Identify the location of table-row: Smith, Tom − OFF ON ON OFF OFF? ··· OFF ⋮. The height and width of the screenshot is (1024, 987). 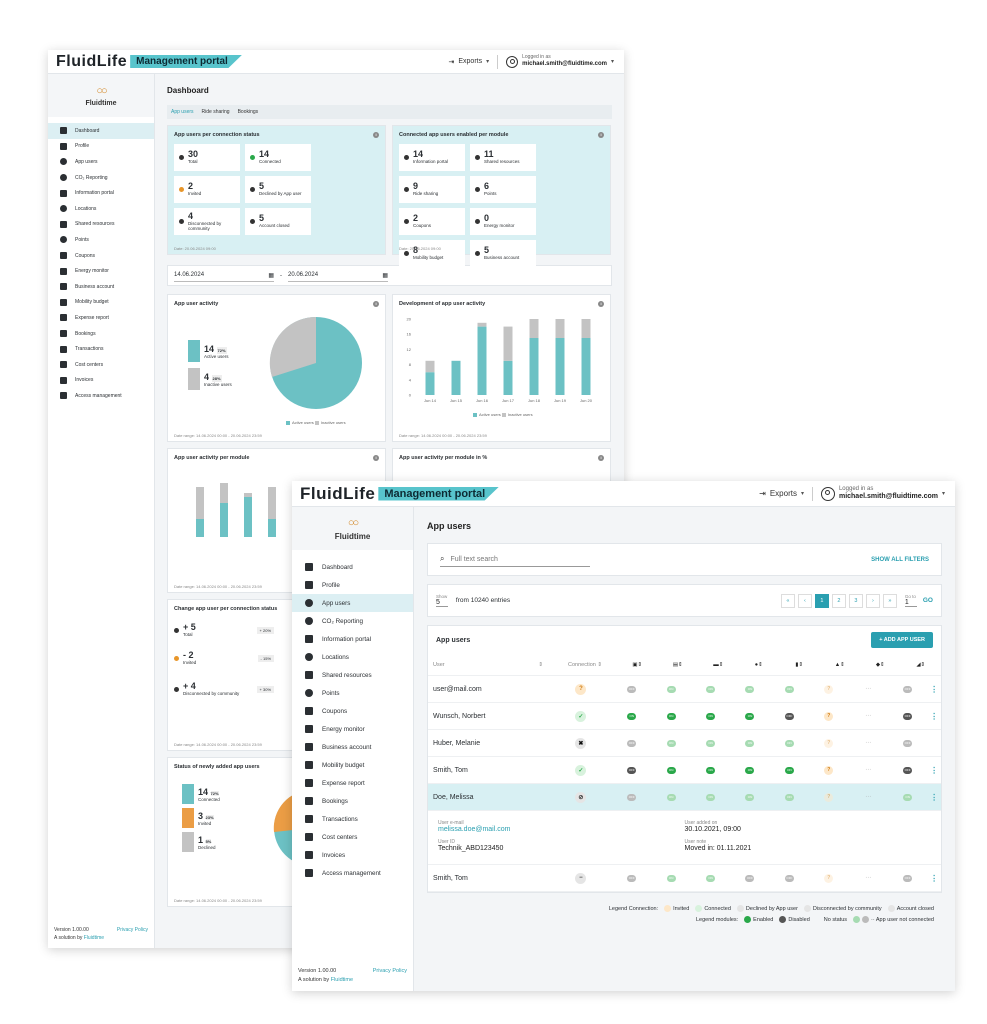
(684, 878).